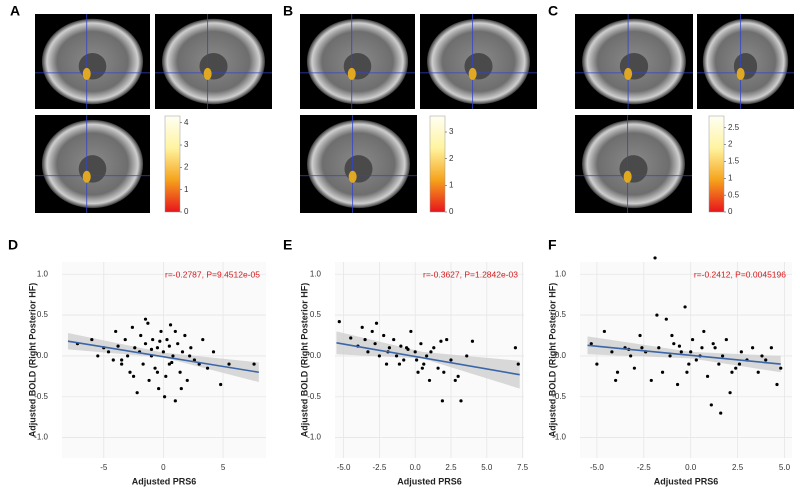  What do you see at coordinates (523, 467) in the screenshot?
I see `x-tick-label: 7.5` at bounding box center [523, 467].